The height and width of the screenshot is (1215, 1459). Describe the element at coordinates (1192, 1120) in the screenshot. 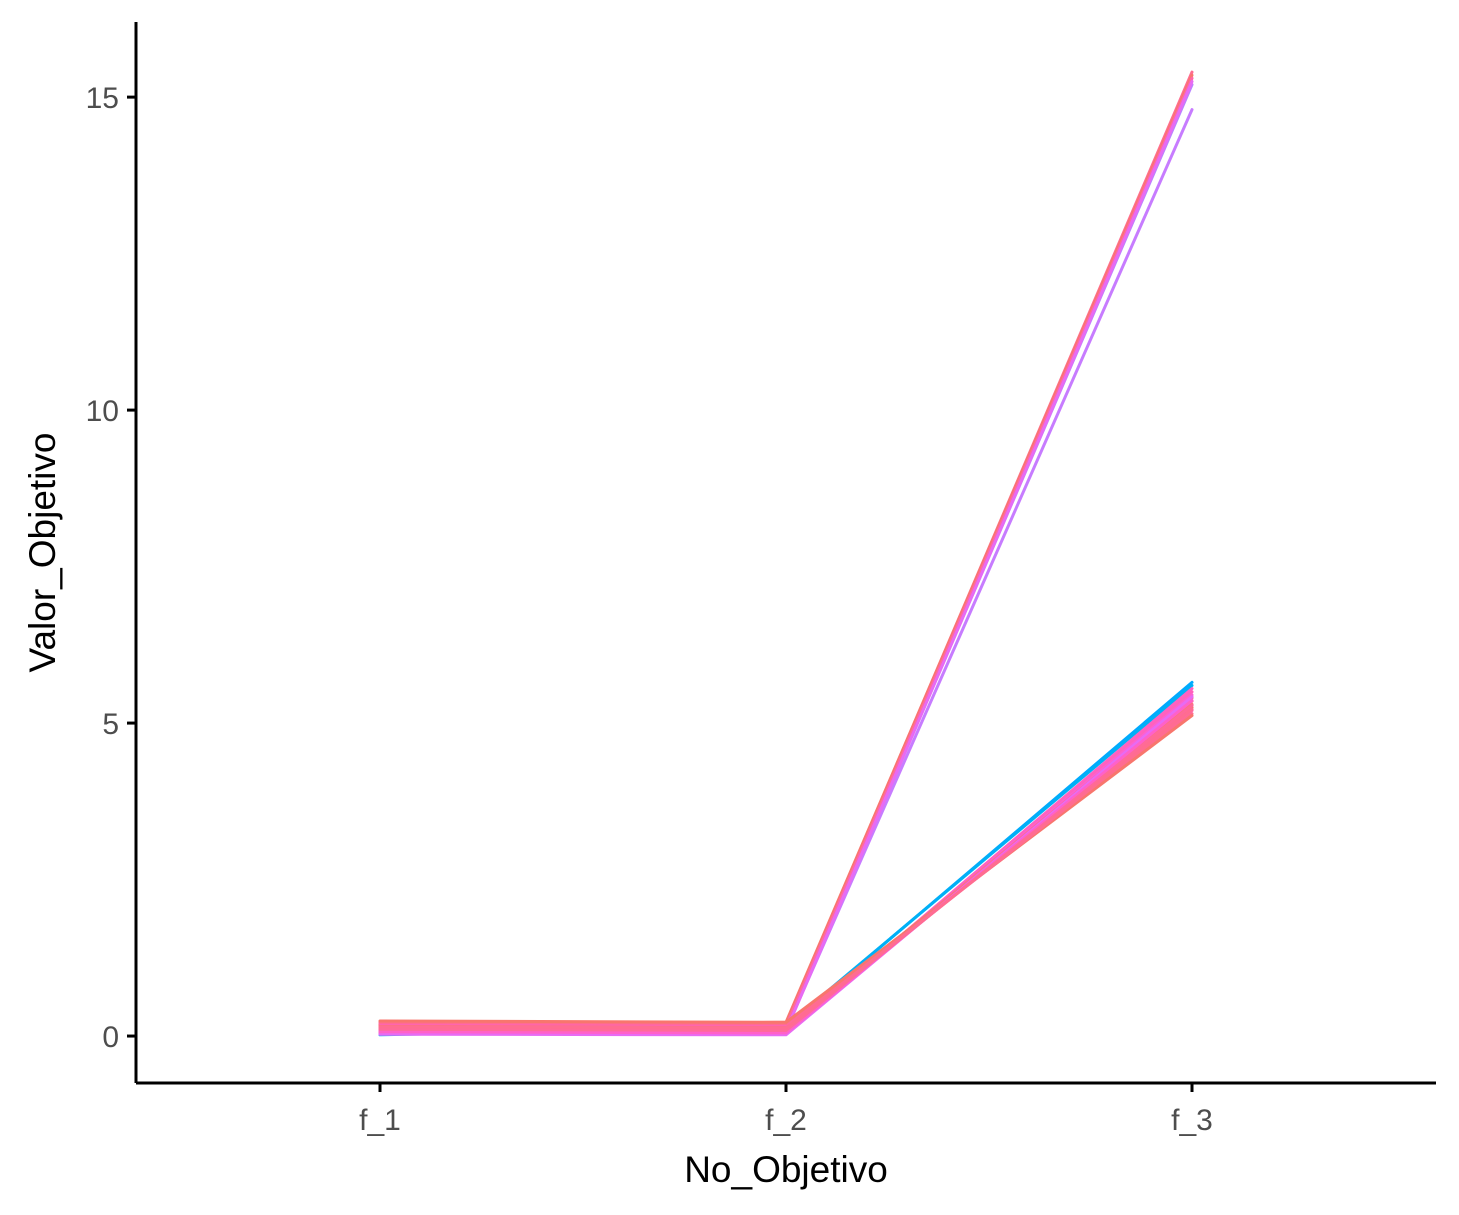

I see `x-tick-label: f_3` at that location.